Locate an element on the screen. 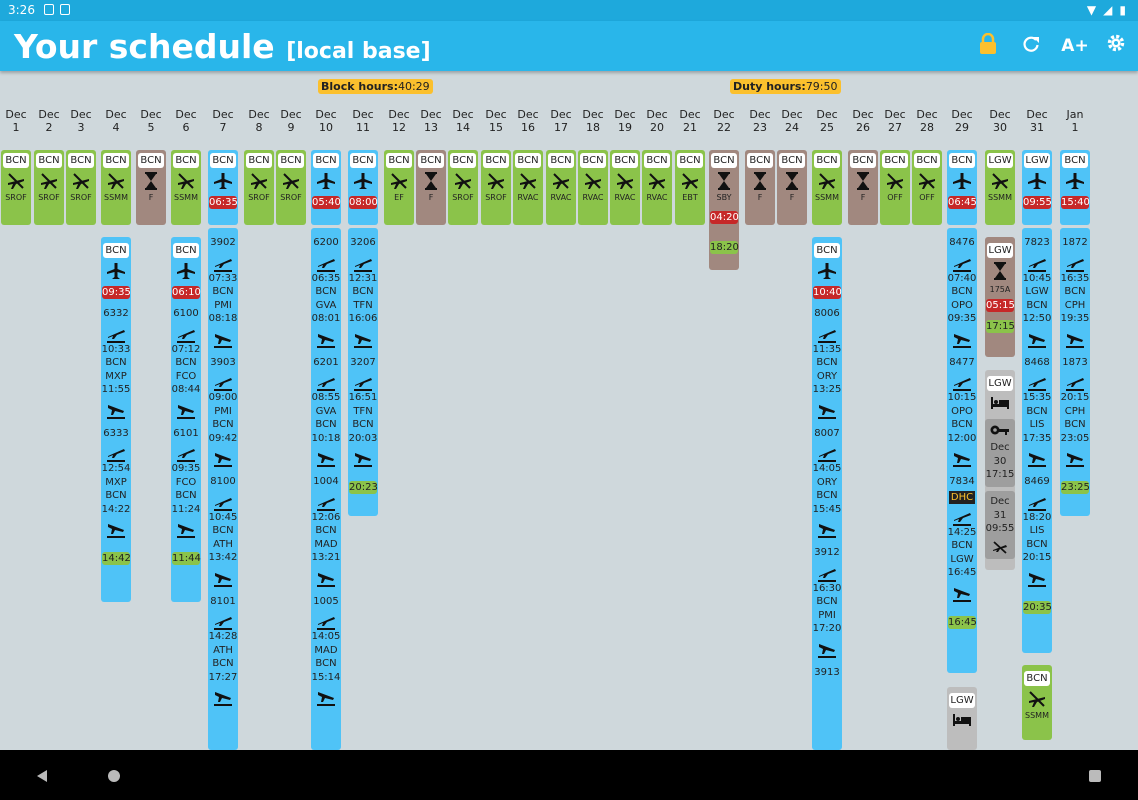 This screenshot has height=800, width=1138. flight-leg: 6200 06:35 BCN GVA 08:01 is located at coordinates (326, 292).